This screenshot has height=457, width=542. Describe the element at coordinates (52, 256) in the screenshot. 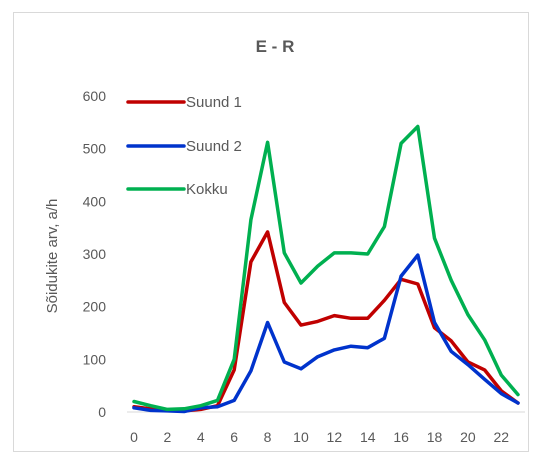

I see `y-axis-label: Sõidukite arv, a/h` at that location.